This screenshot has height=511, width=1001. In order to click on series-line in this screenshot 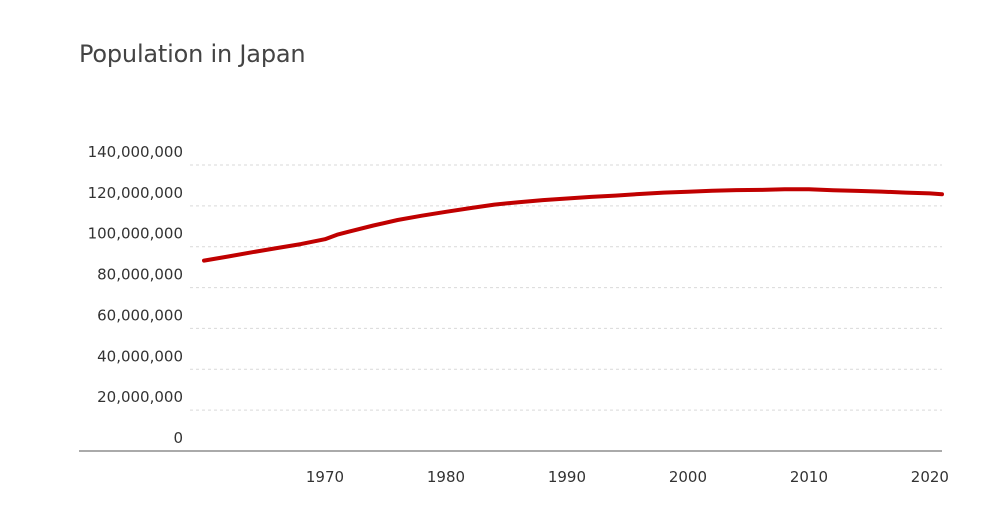, I will do `click(573, 225)`.